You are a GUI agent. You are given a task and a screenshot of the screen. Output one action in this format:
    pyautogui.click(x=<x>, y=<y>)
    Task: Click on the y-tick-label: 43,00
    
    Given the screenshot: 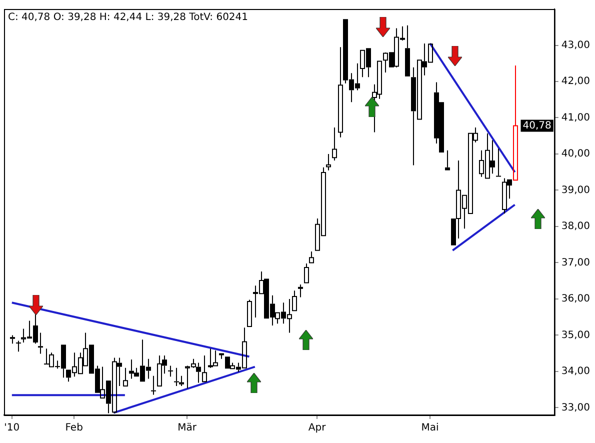 What is the action you would take?
    pyautogui.click(x=575, y=45)
    